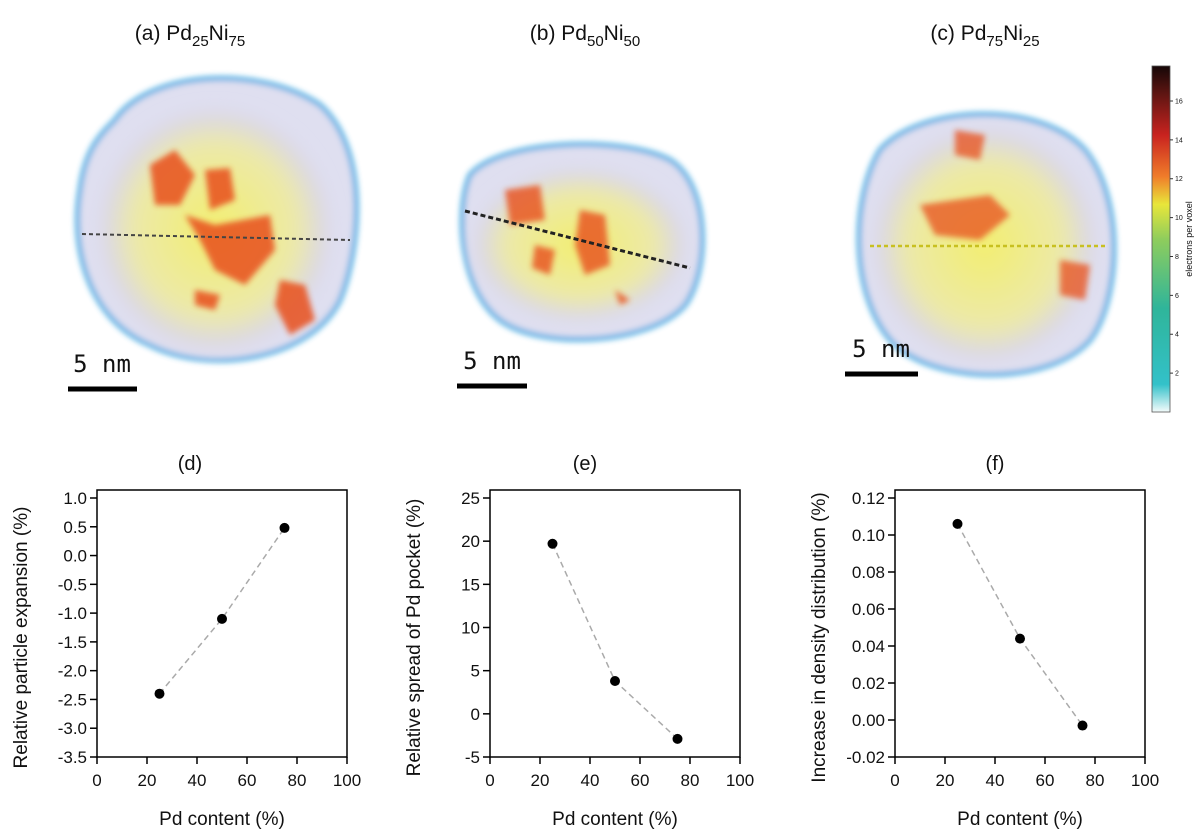 The image size is (1198, 836). I want to click on y-tick-label: 10, so click(470, 628).